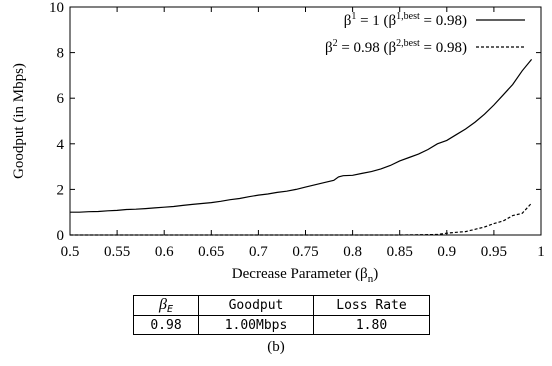 This screenshot has height=366, width=552. What do you see at coordinates (256, 325) in the screenshot?
I see `goodput-value: 1.00Mbps` at bounding box center [256, 325].